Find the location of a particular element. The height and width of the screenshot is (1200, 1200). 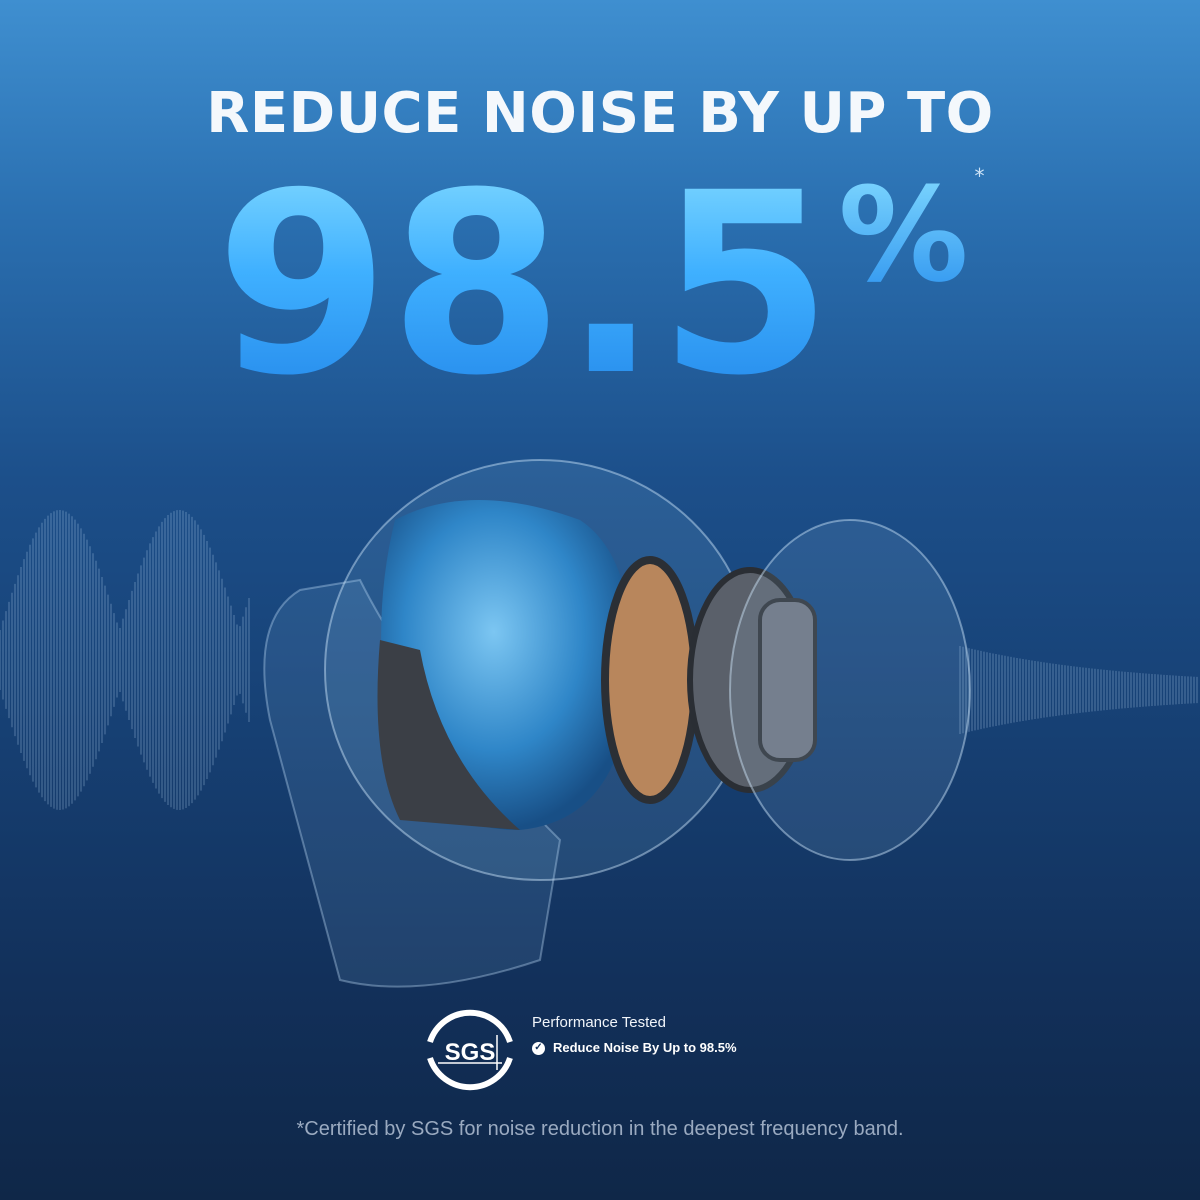

claim-text: Reduce Noise By Up to 98.5% is located at coordinates (645, 1047).